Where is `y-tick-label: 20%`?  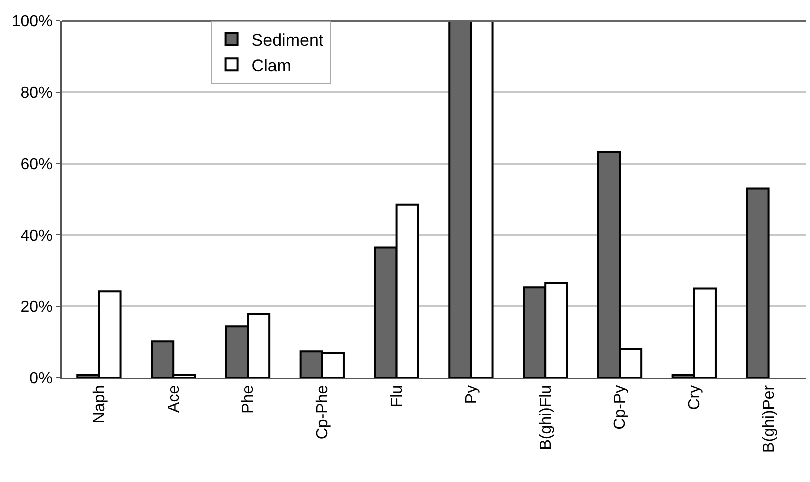
y-tick-label: 20% is located at coordinates (36, 307).